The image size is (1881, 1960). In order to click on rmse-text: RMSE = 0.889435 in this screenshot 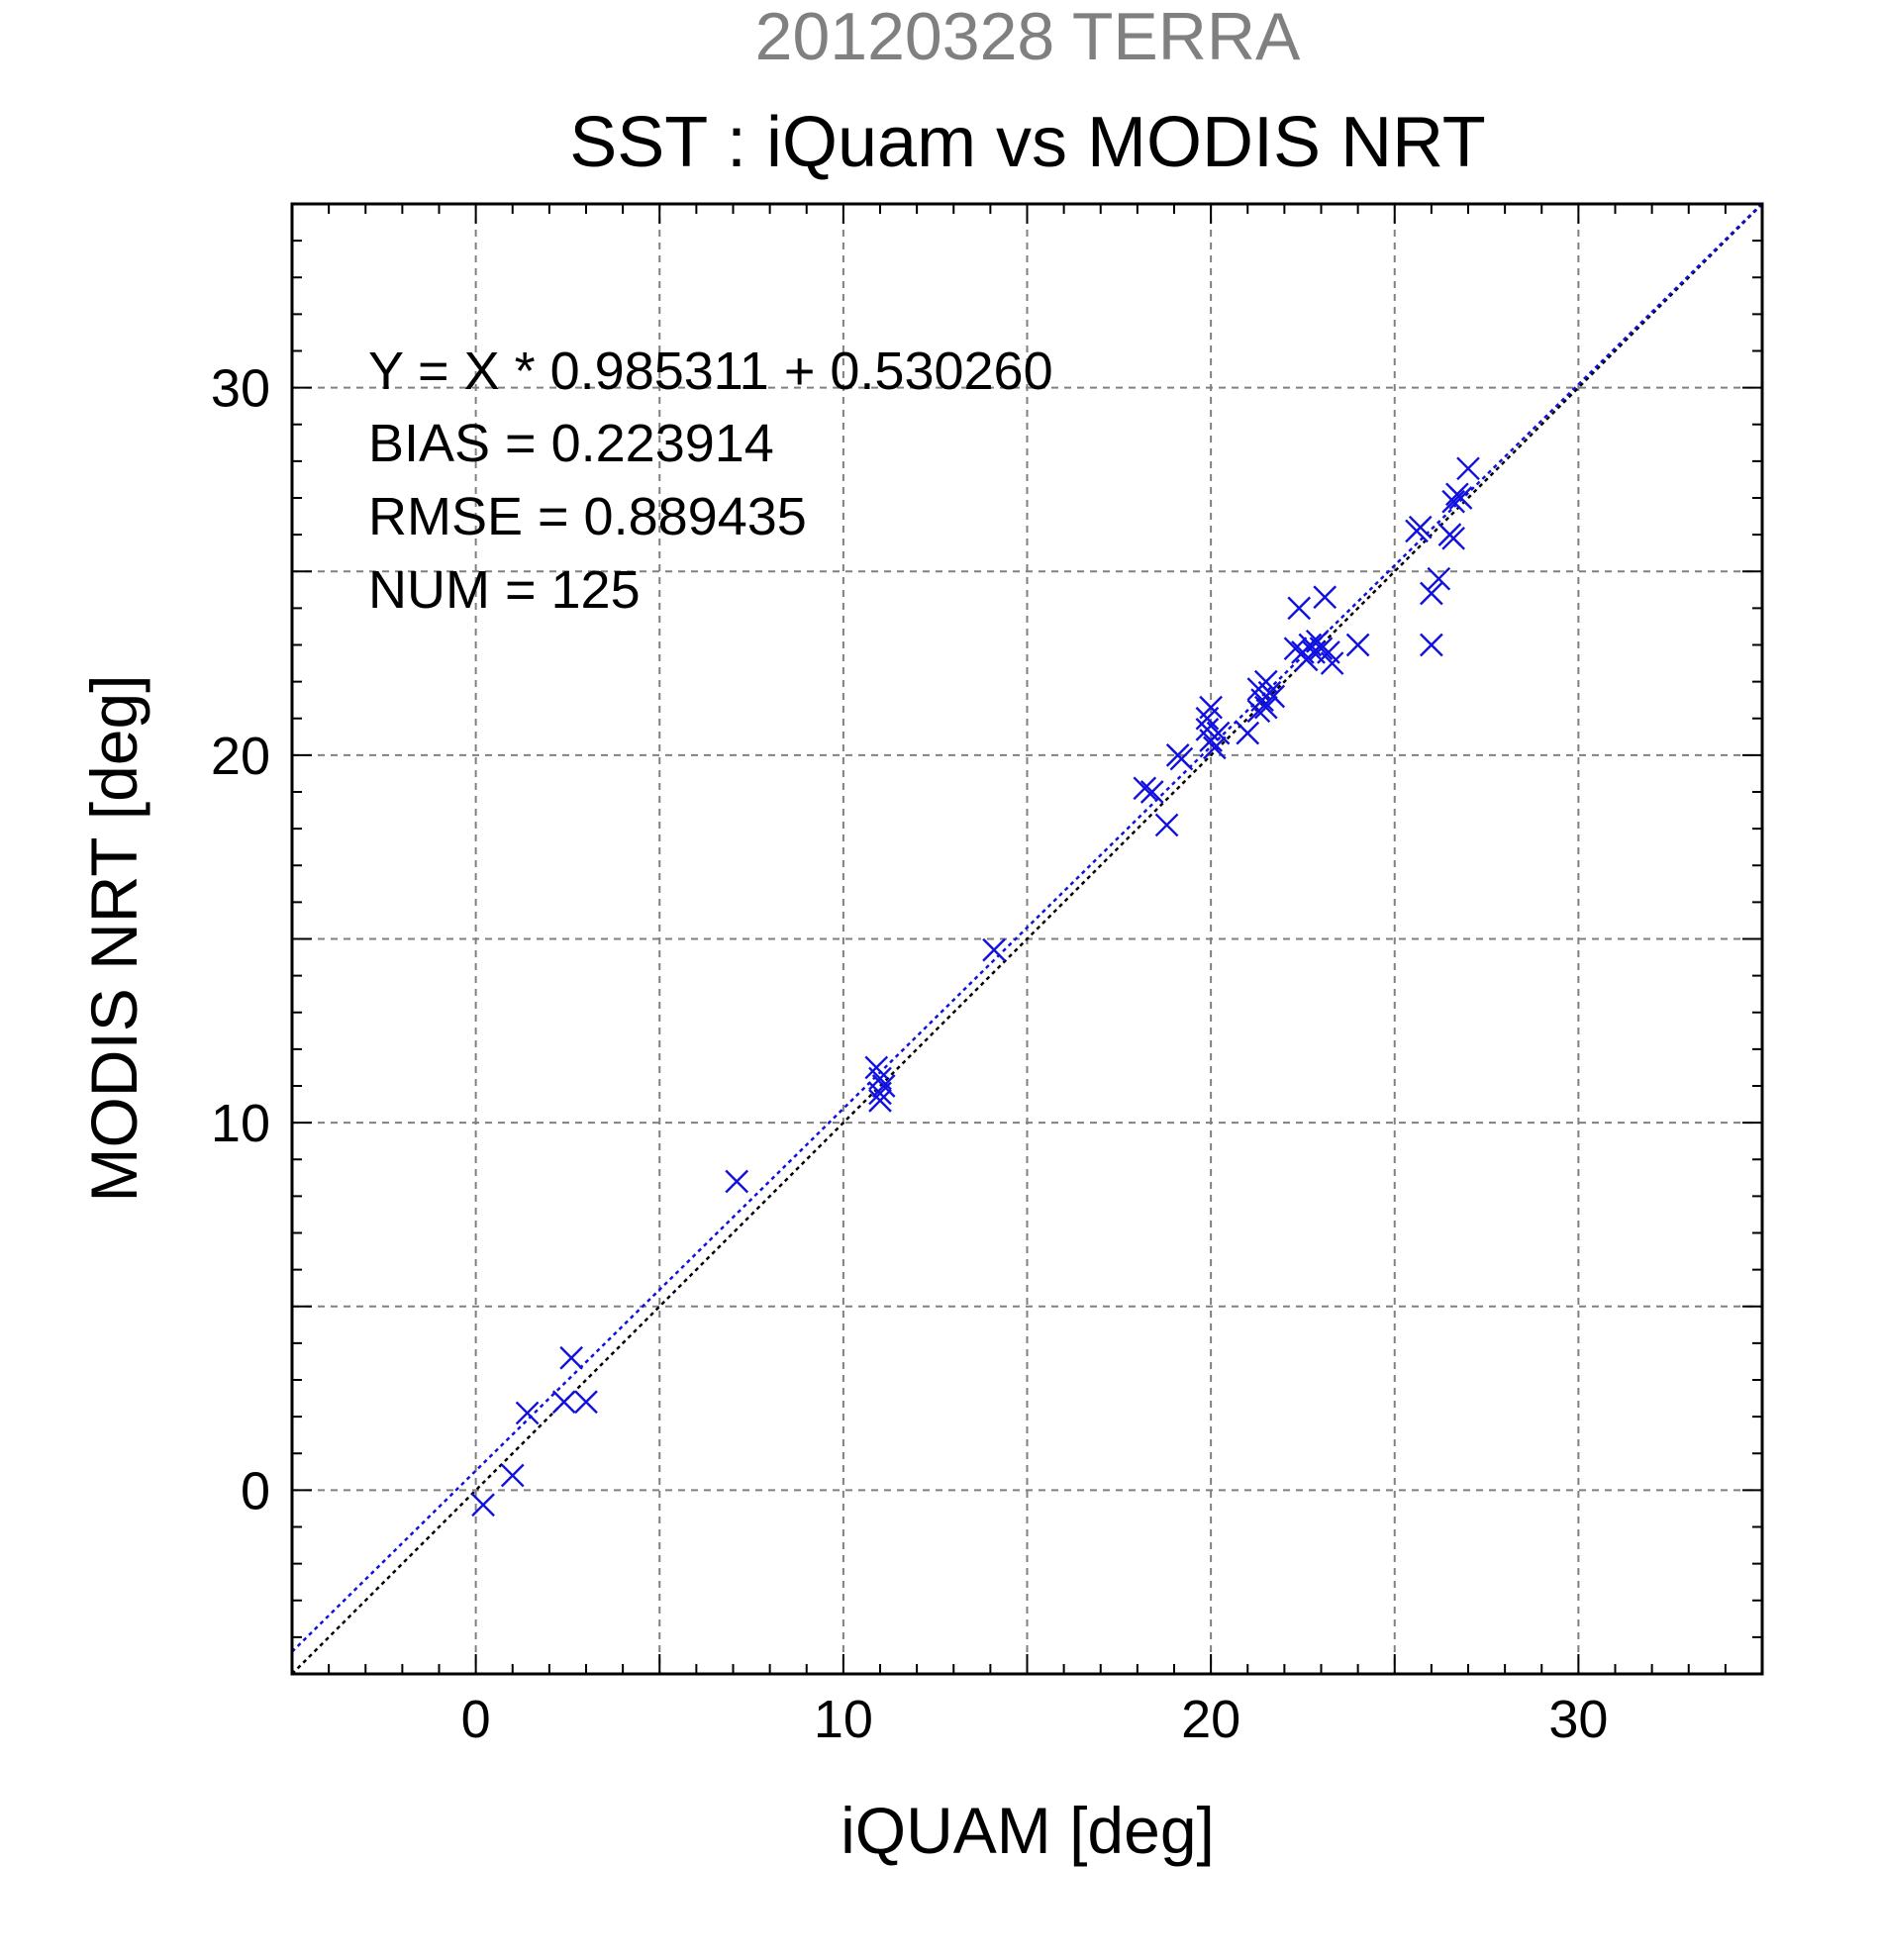, I will do `click(587, 516)`.